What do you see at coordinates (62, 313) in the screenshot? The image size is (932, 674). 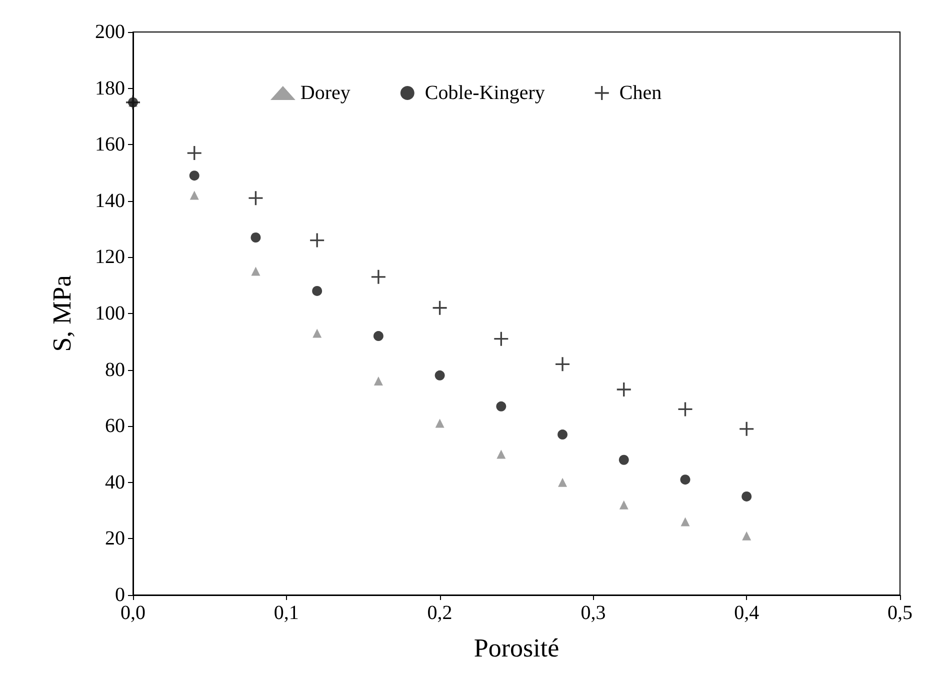 I see `y-axis-title: S, MPa` at bounding box center [62, 313].